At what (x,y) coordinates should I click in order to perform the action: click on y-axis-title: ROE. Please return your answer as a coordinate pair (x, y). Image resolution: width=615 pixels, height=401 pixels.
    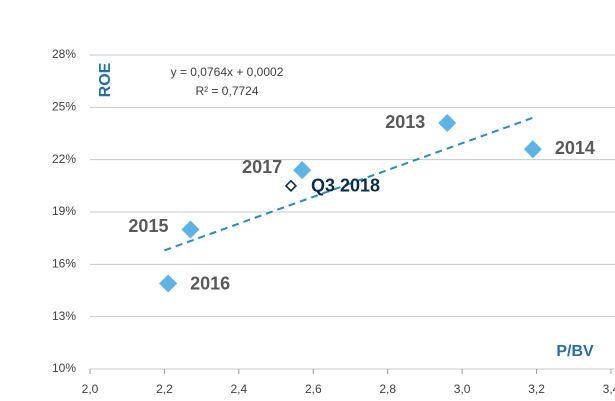
    Looking at the image, I should click on (105, 79).